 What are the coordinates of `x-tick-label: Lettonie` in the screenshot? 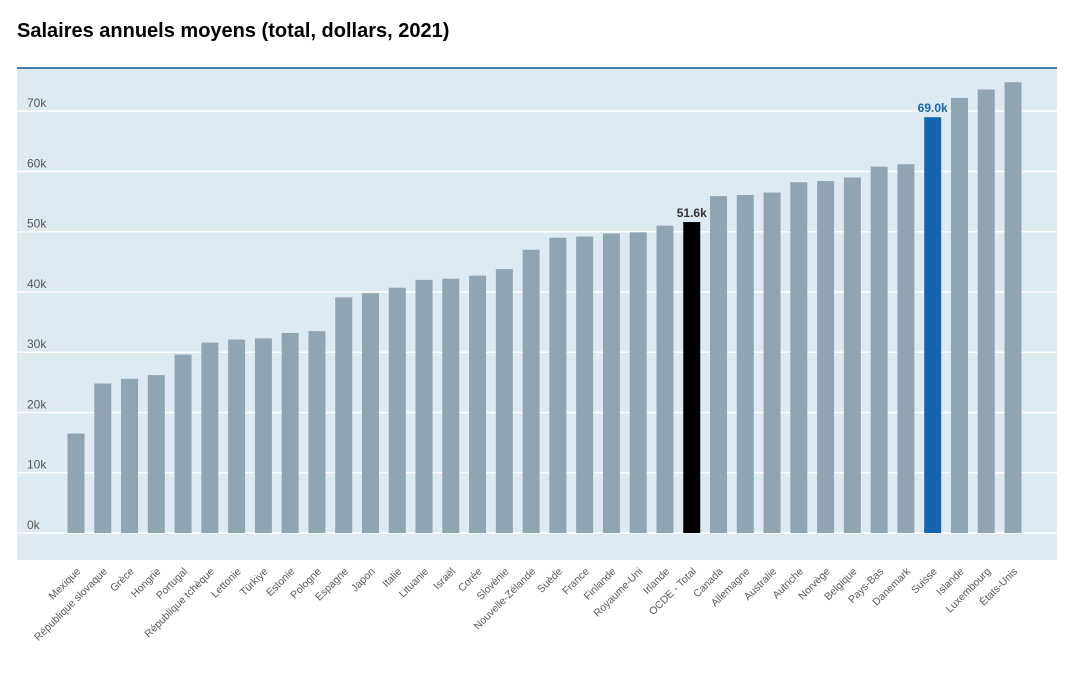 It's located at (226, 583).